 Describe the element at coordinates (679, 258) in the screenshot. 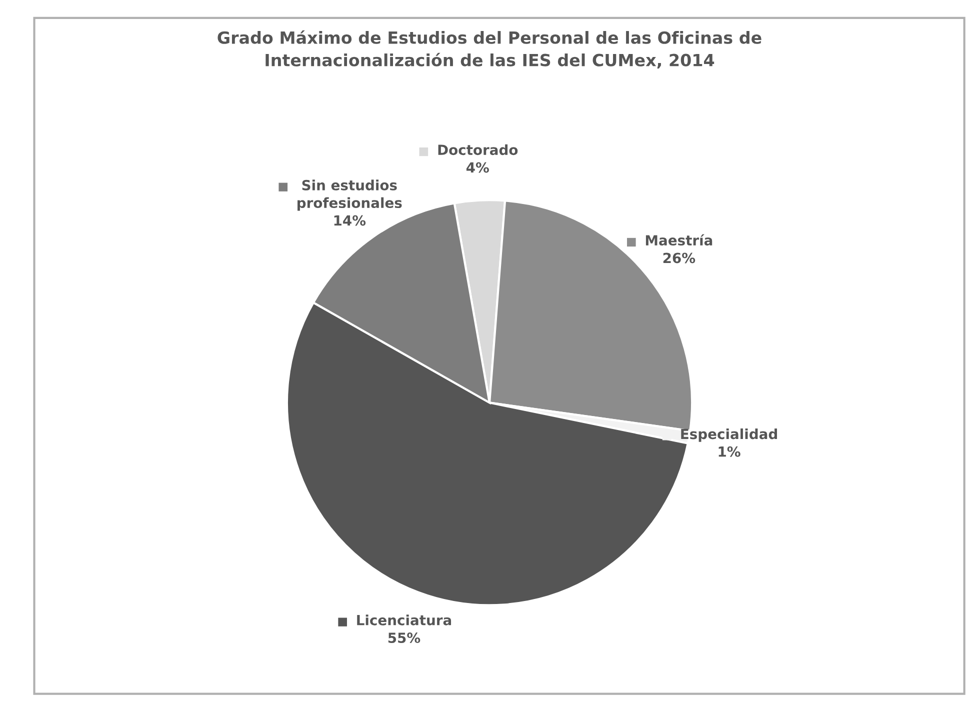

I see `data-label: 26%` at that location.